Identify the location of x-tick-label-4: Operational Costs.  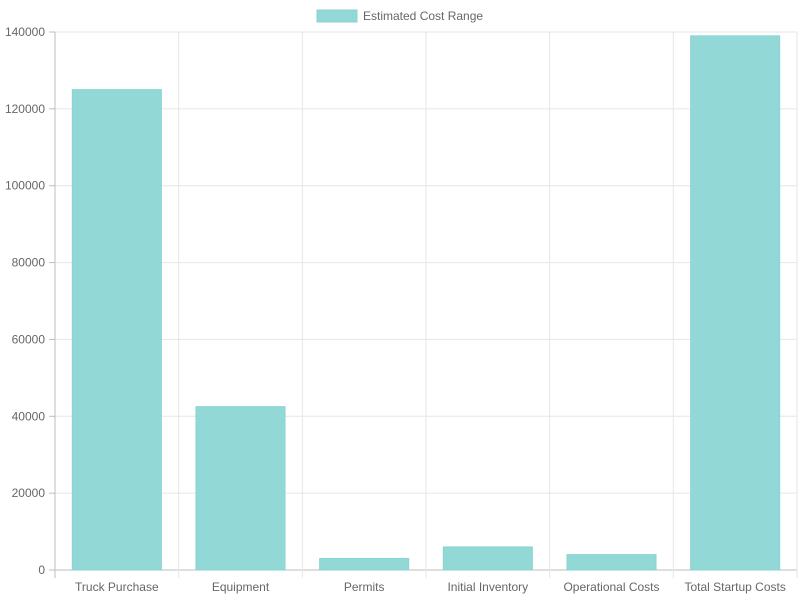
(611, 587).